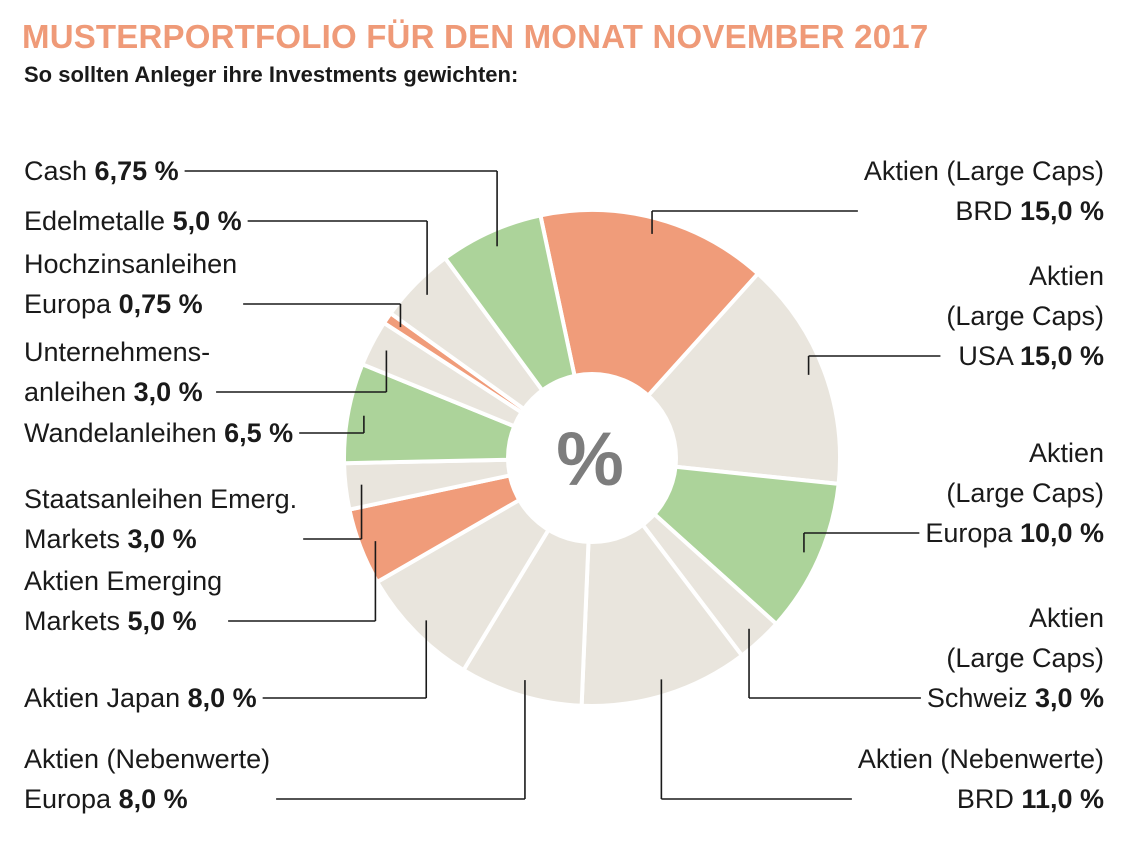 The image size is (1136, 853). Describe the element at coordinates (147, 779) in the screenshot. I see `slice-label: Aktien (Nebenwerte) Europa 8,0 %` at that location.